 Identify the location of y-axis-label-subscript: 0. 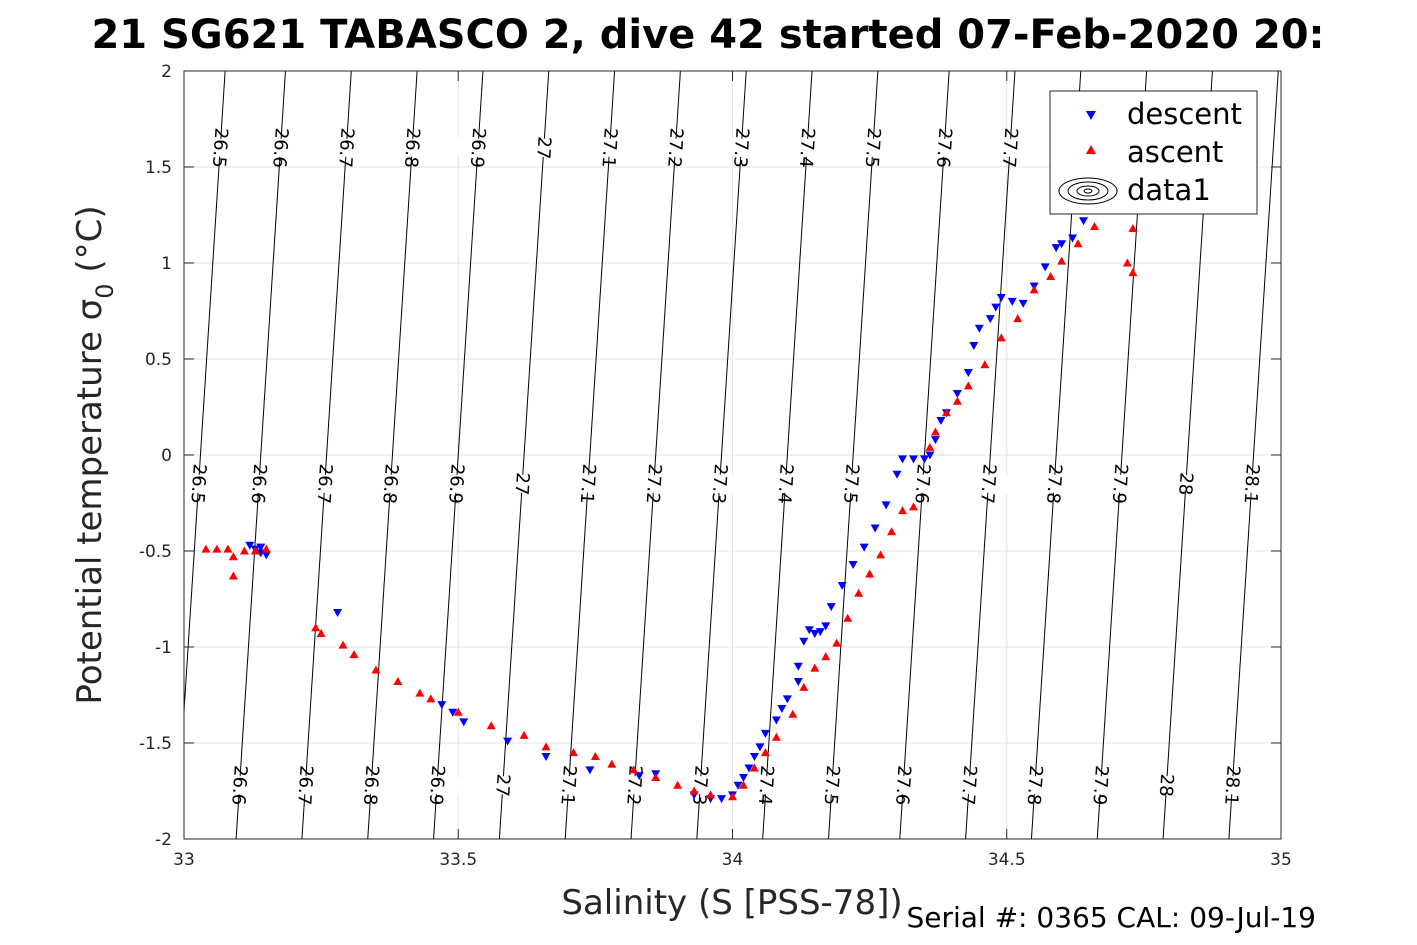
(105, 290).